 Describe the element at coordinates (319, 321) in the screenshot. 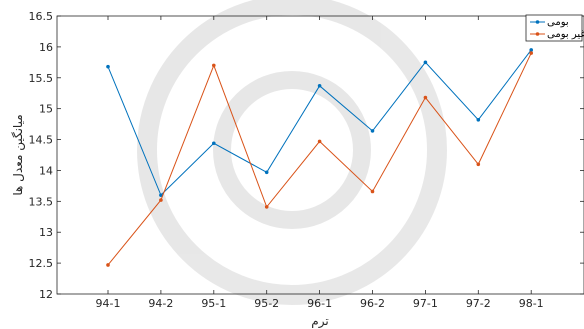

I see `x-axis-label: ترم` at that location.